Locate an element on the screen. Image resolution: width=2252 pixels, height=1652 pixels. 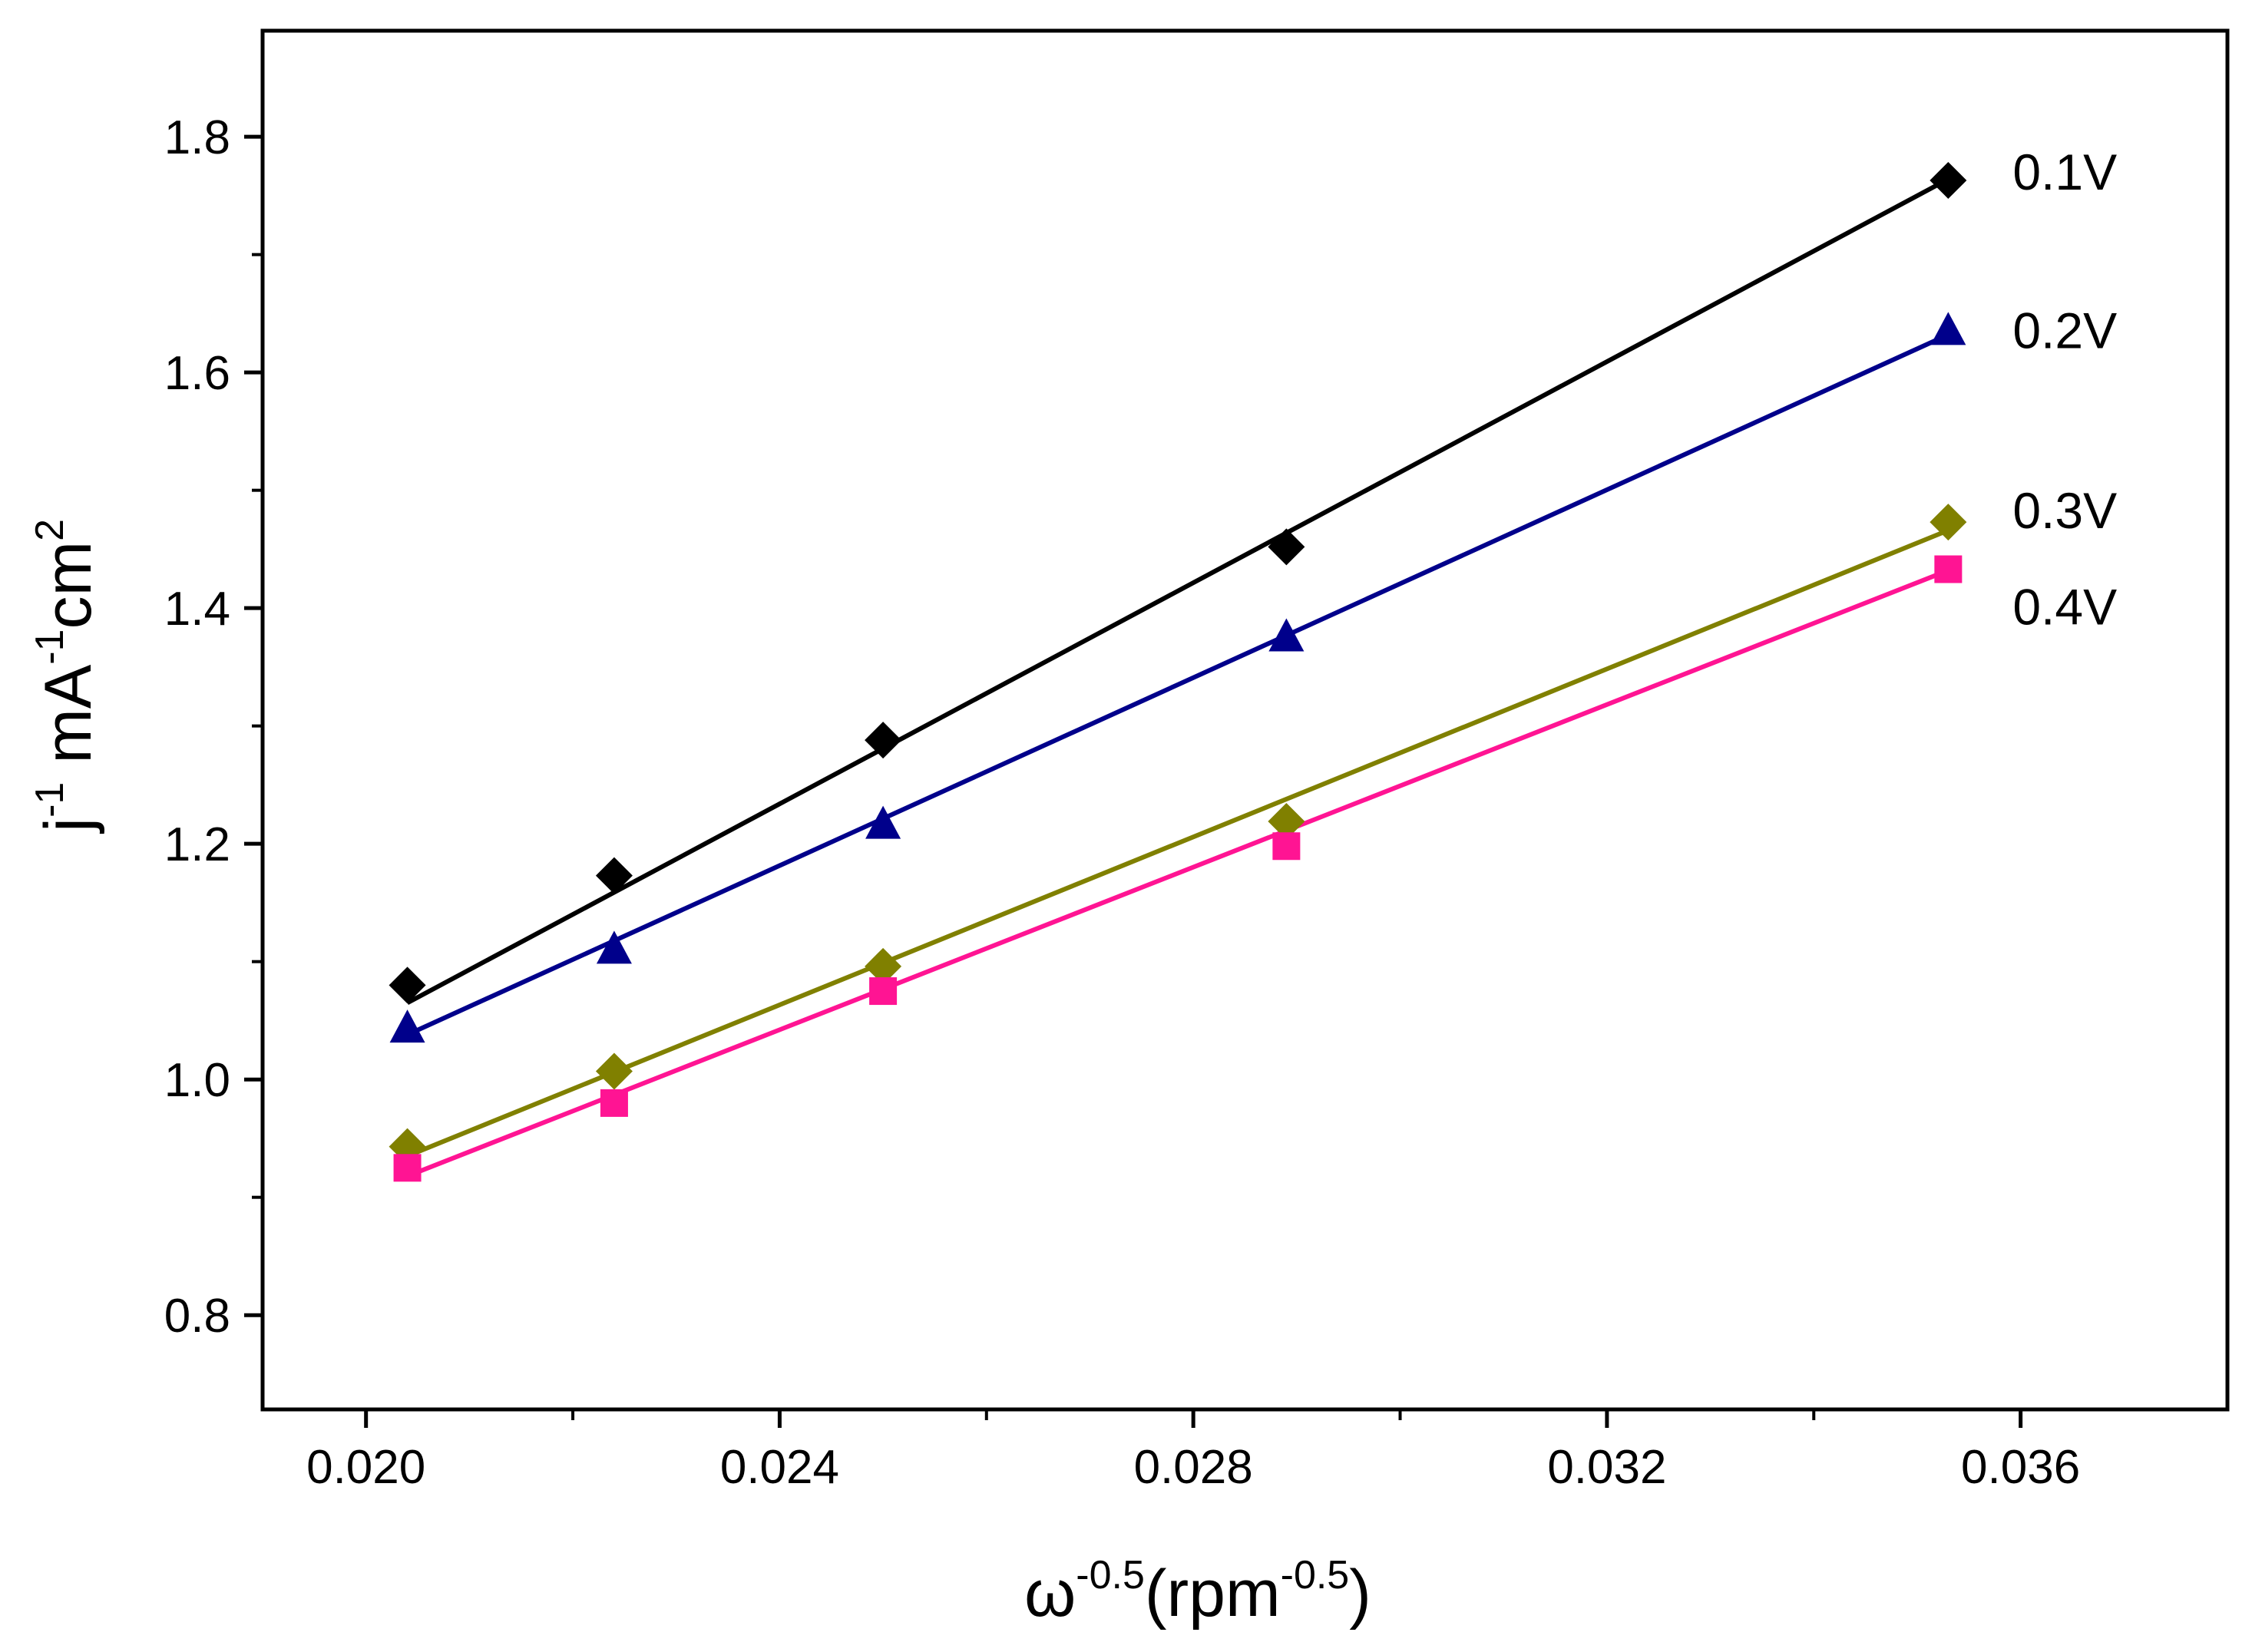
y-tick-label: 1.2 is located at coordinates (197, 844).